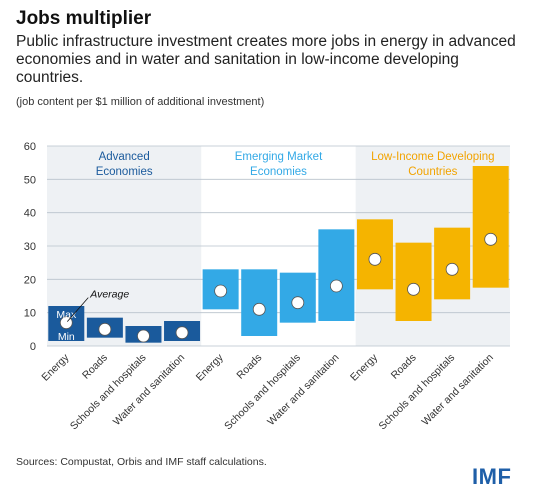  Describe the element at coordinates (432, 172) in the screenshot. I see `group-label: Countries` at that location.